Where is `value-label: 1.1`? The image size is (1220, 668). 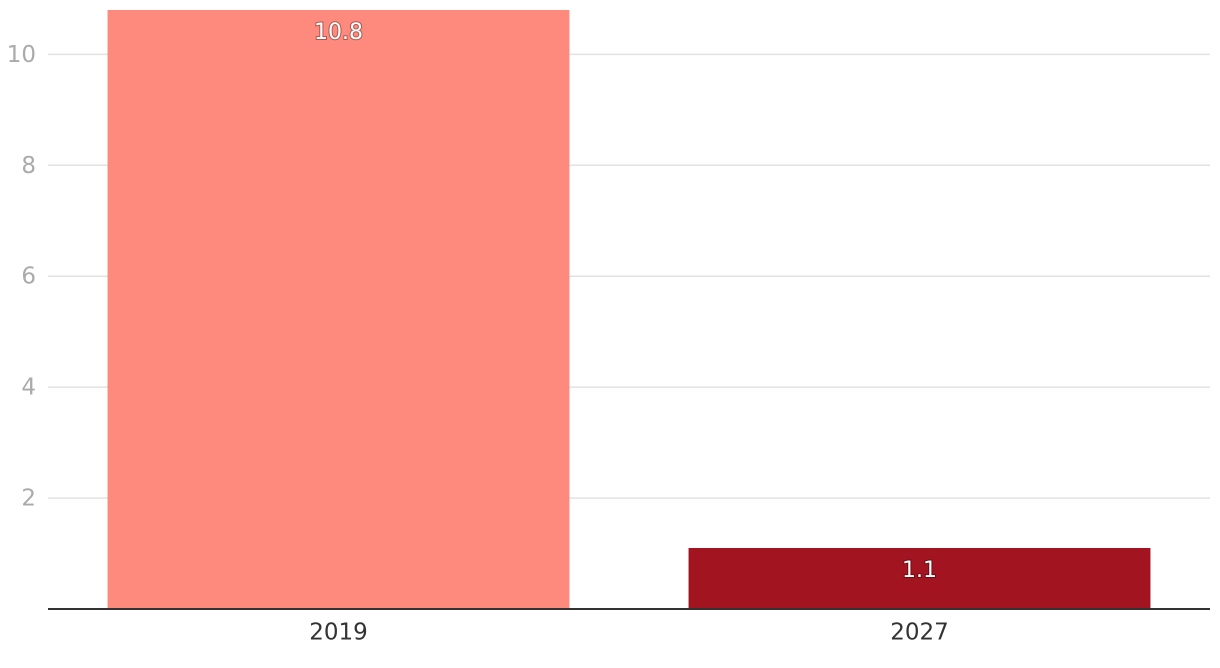 value-label: 1.1 is located at coordinates (919, 570).